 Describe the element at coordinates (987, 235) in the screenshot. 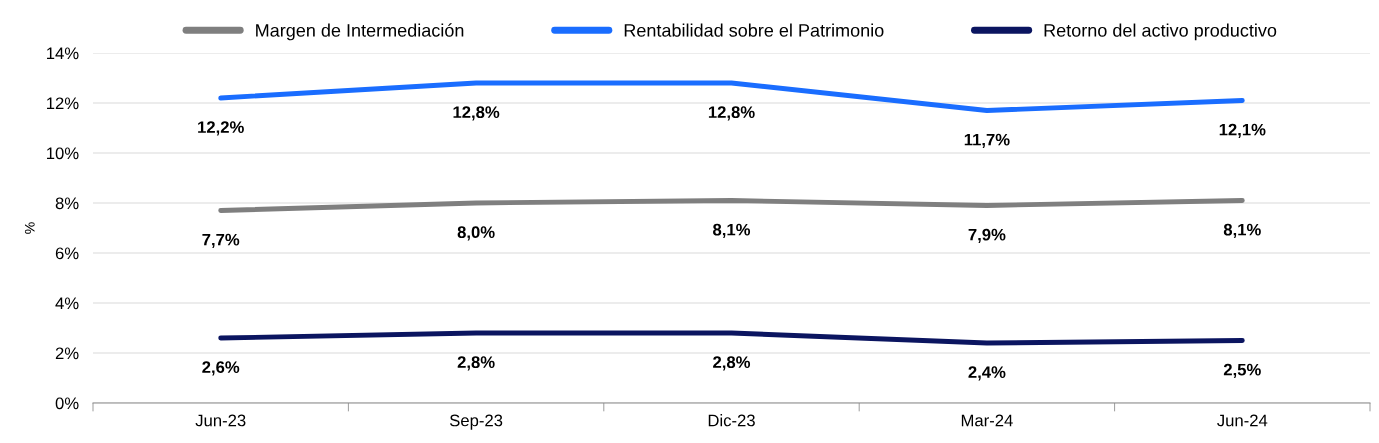

I see `data-label: 7,9%` at that location.